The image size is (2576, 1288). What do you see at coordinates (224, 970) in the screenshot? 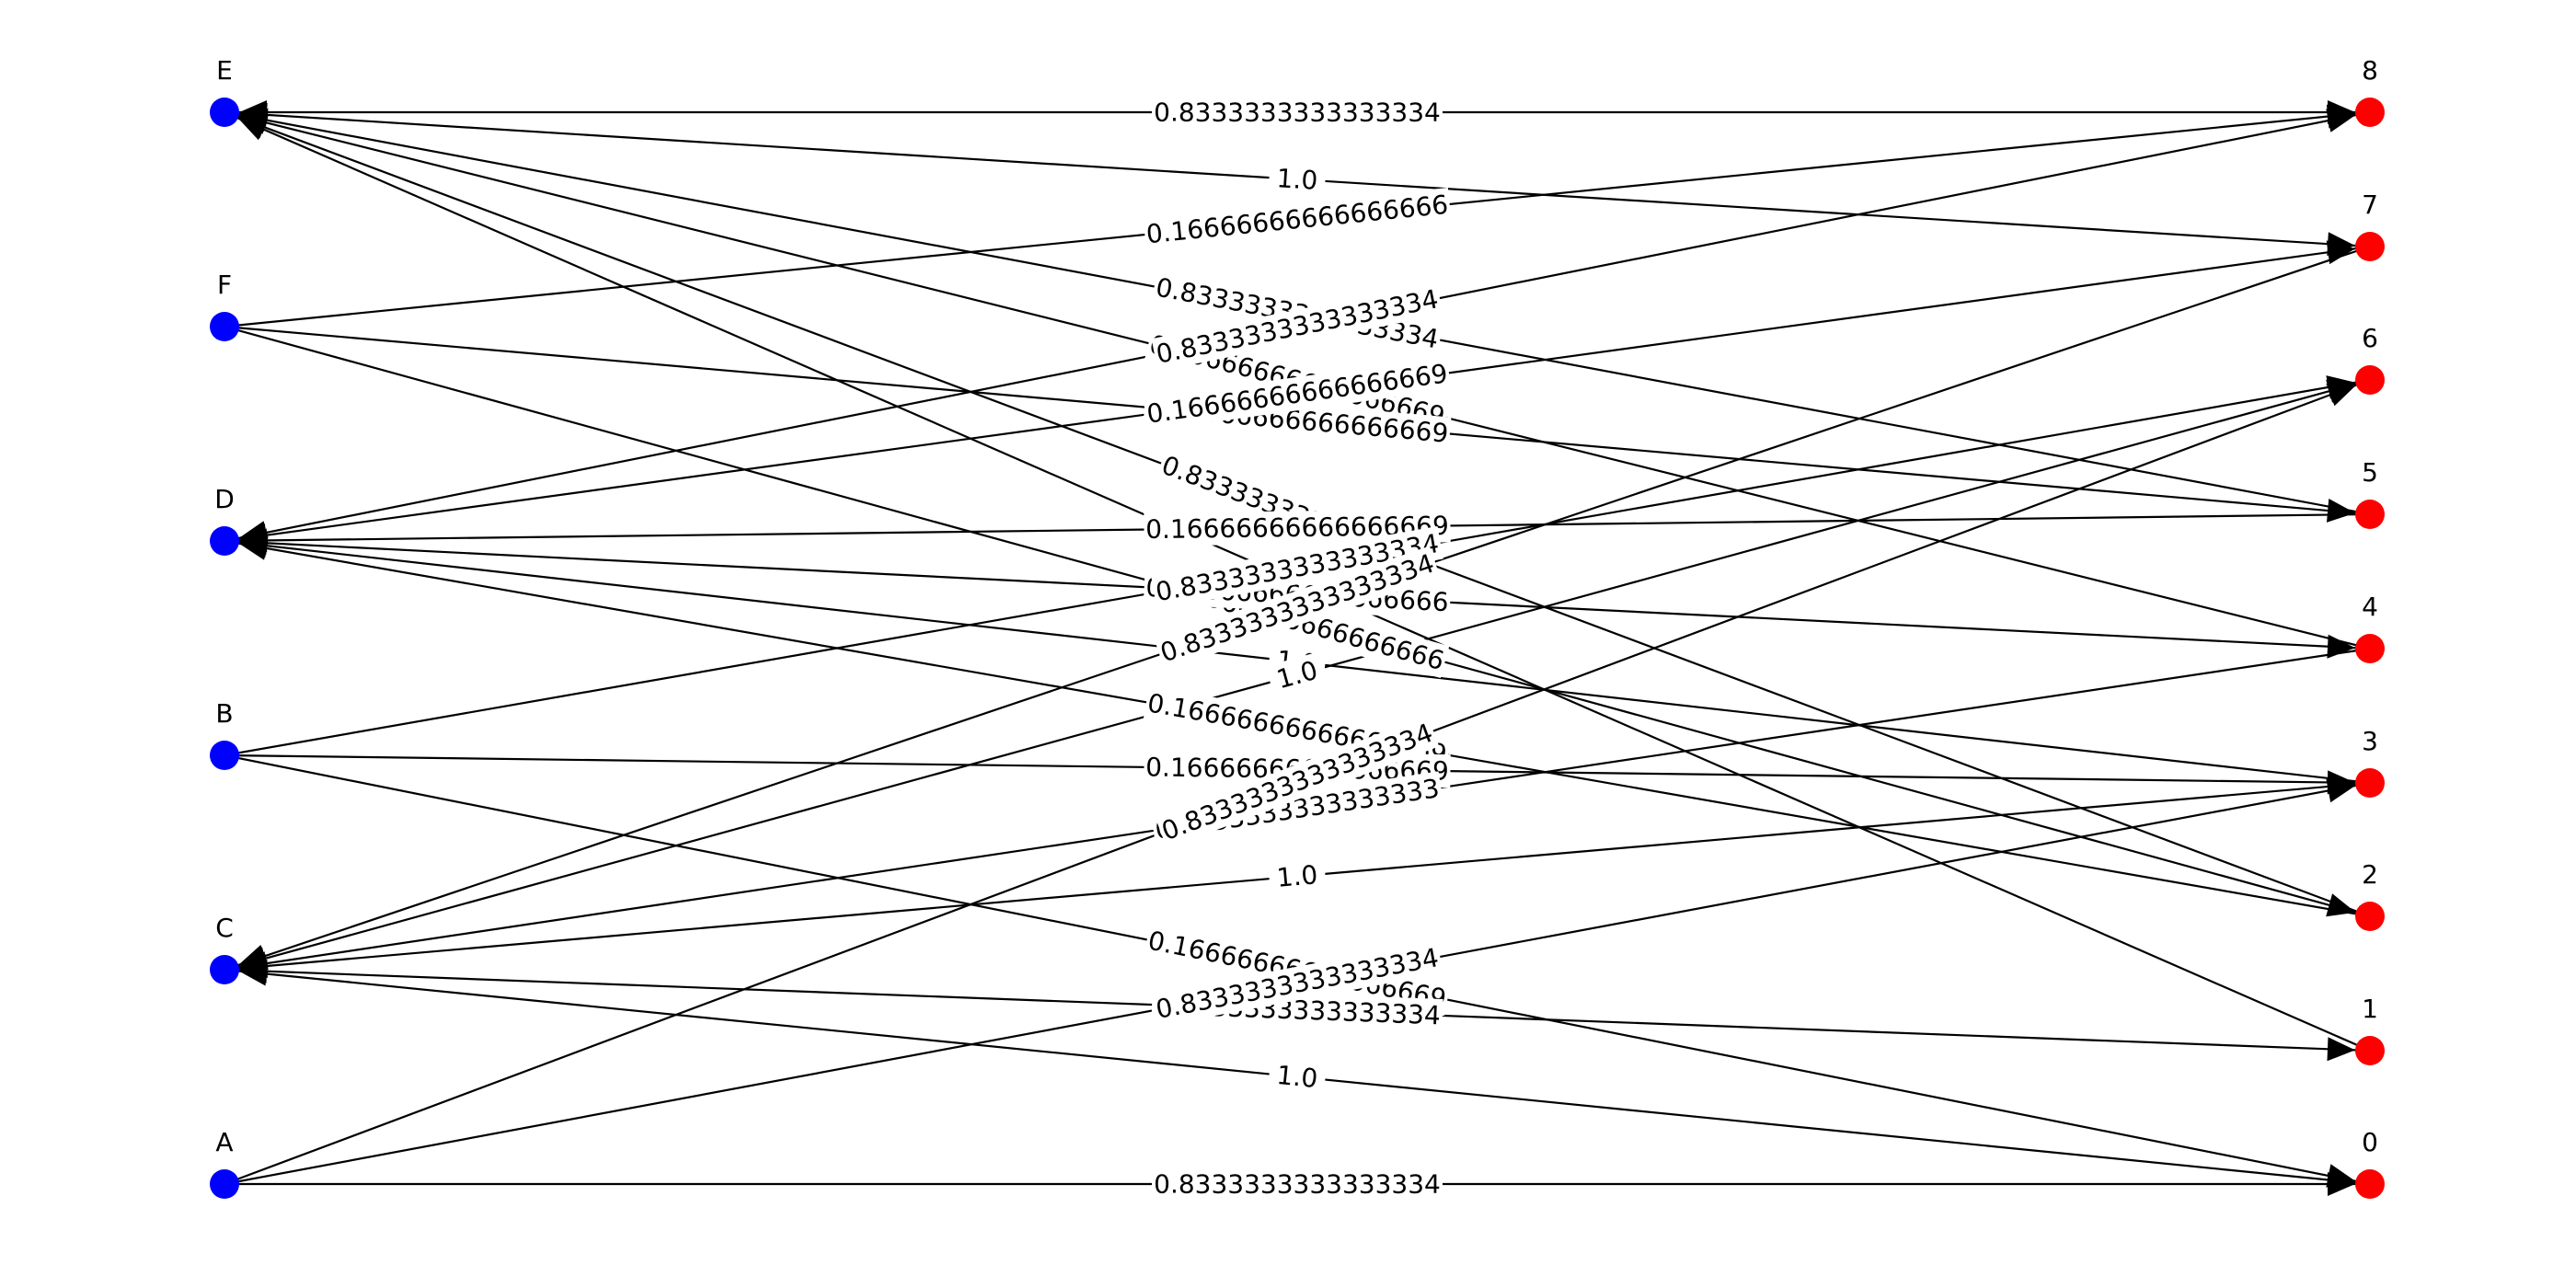
I see `node-C` at bounding box center [224, 970].